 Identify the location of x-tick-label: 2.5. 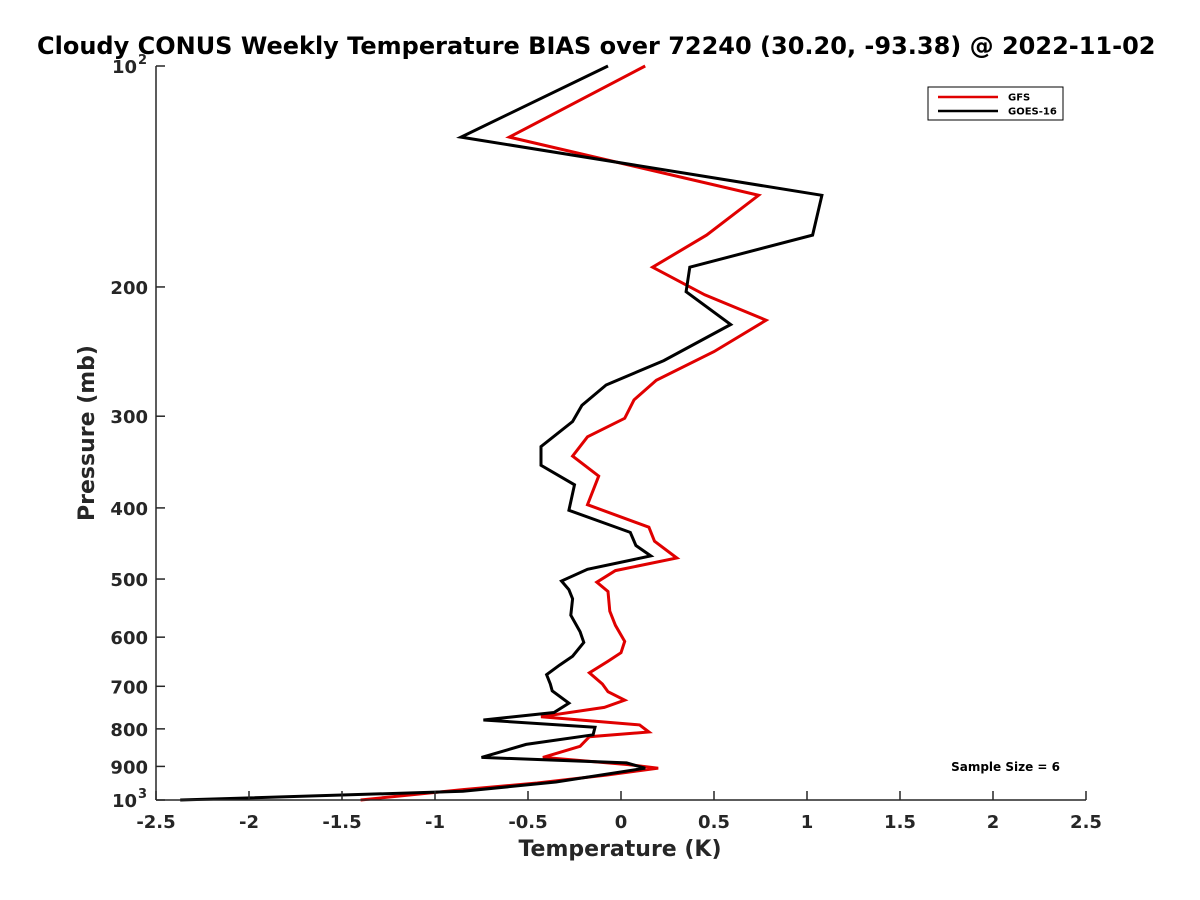
(1086, 822).